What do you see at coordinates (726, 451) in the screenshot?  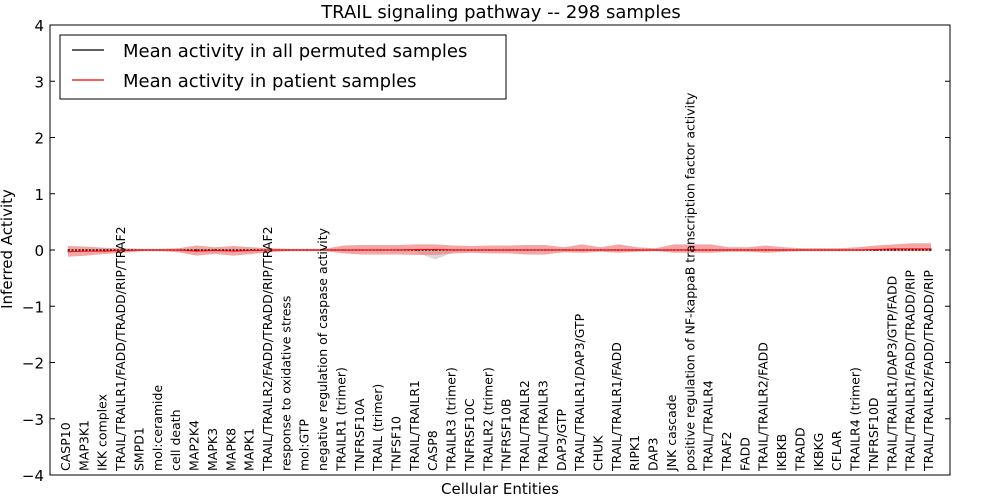 I see `category-label: TRAF2` at bounding box center [726, 451].